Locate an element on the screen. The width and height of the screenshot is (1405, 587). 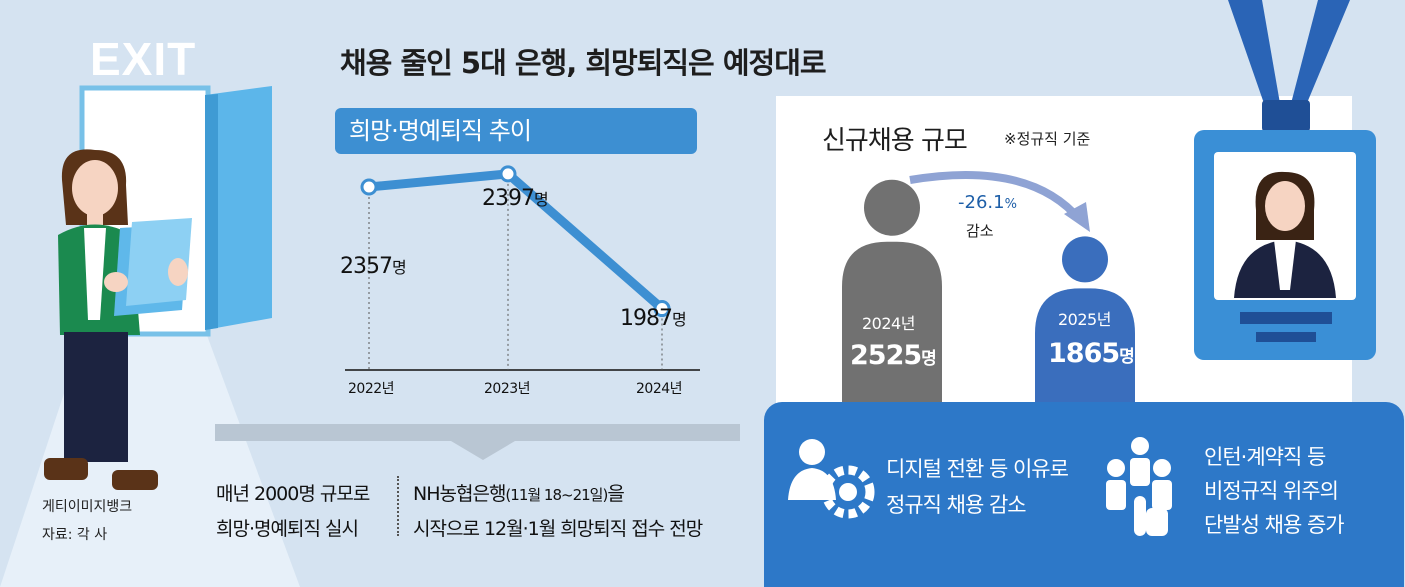
group-hand-icon is located at coordinates (1139, 486).